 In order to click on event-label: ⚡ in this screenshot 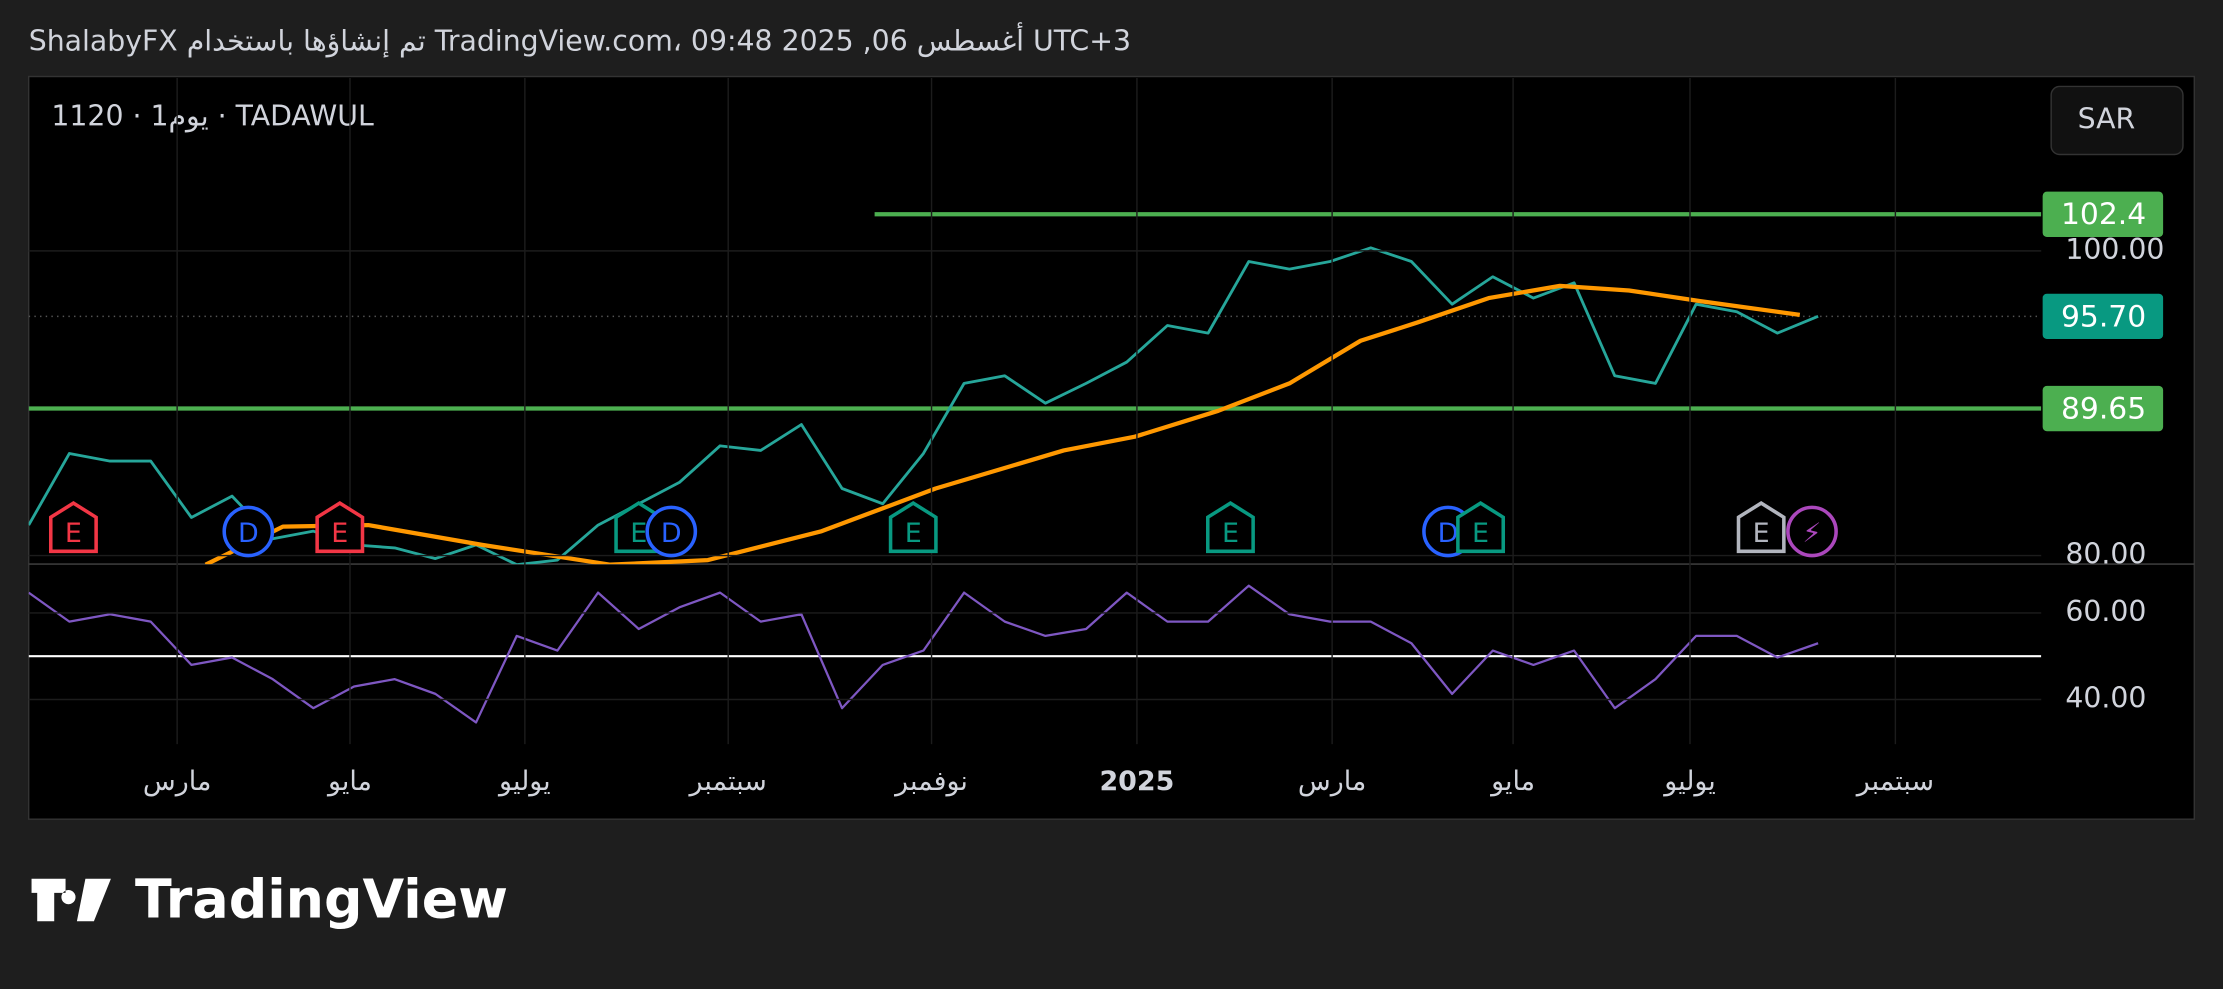, I will do `click(1812, 533)`.